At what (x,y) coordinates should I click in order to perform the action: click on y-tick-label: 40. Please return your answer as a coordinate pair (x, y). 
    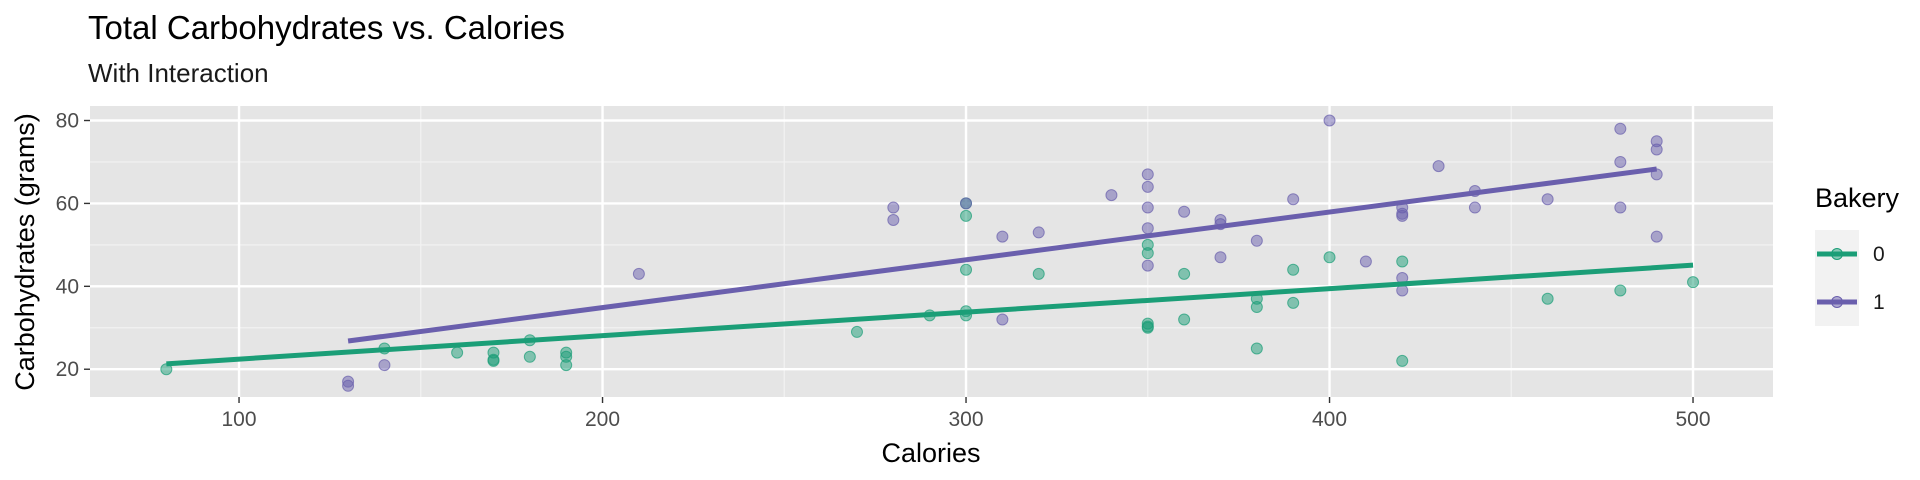
    Looking at the image, I should click on (67, 286).